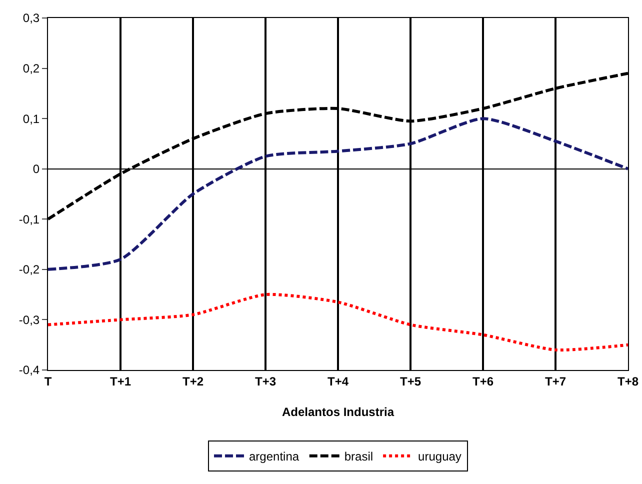  I want to click on x-tick-label: T+8, so click(628, 381).